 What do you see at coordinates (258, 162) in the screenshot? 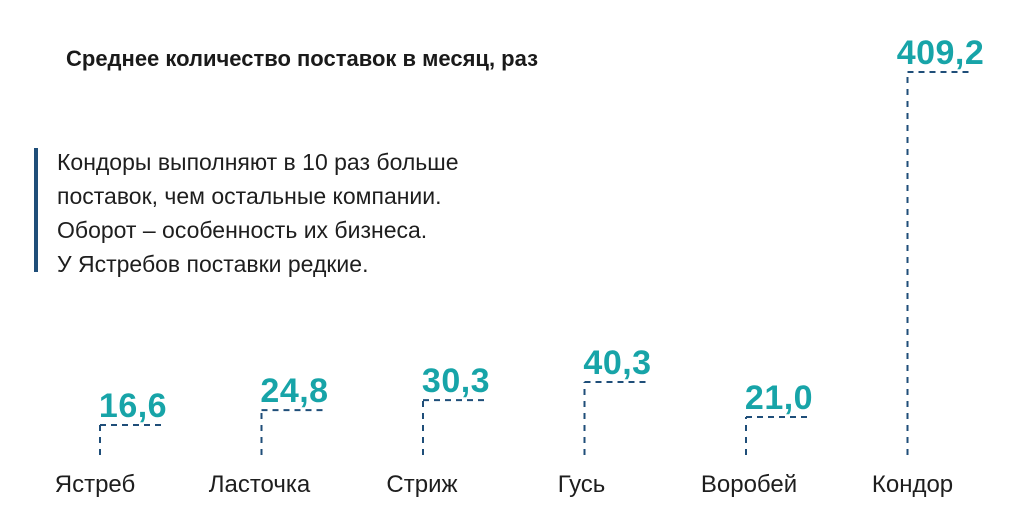
I see `annotation-line-1: Кондоры выполняют в 10 раз больше` at bounding box center [258, 162].